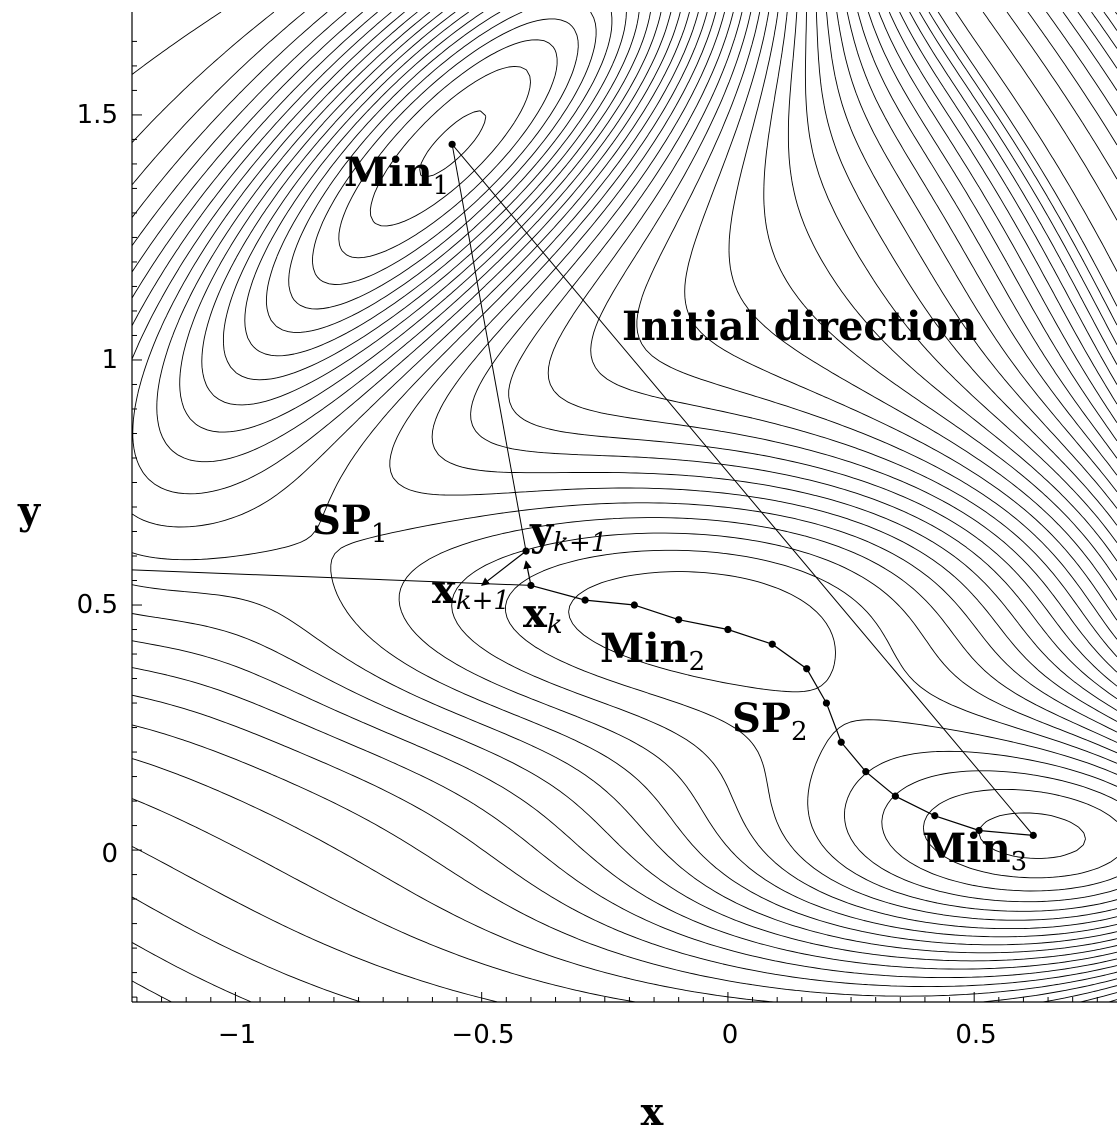 The height and width of the screenshot is (1140, 1117). I want to click on x-axis-title: x, so click(652, 1111).